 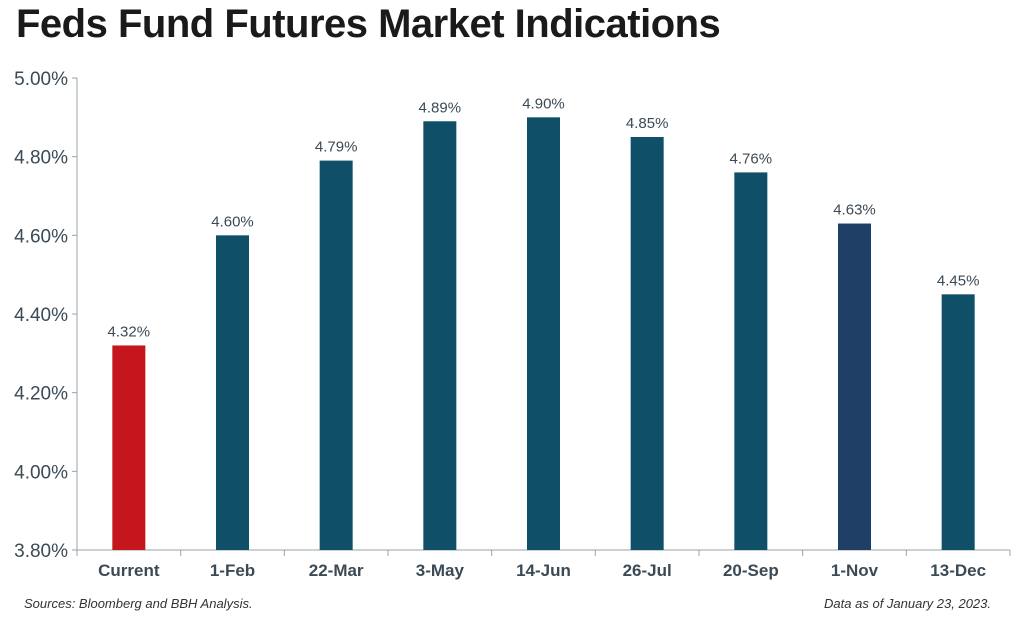 I want to click on x-tick-label: 20-Sep, so click(x=751, y=570).